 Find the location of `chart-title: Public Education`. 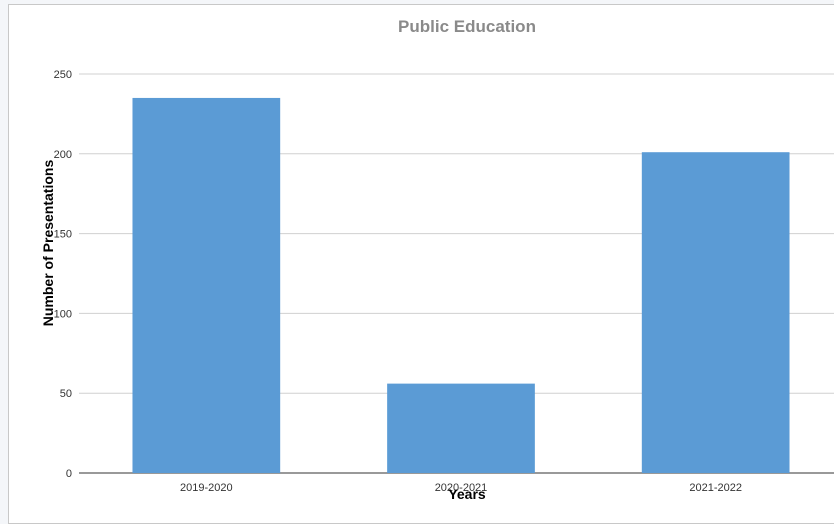

chart-title: Public Education is located at coordinates (467, 26).